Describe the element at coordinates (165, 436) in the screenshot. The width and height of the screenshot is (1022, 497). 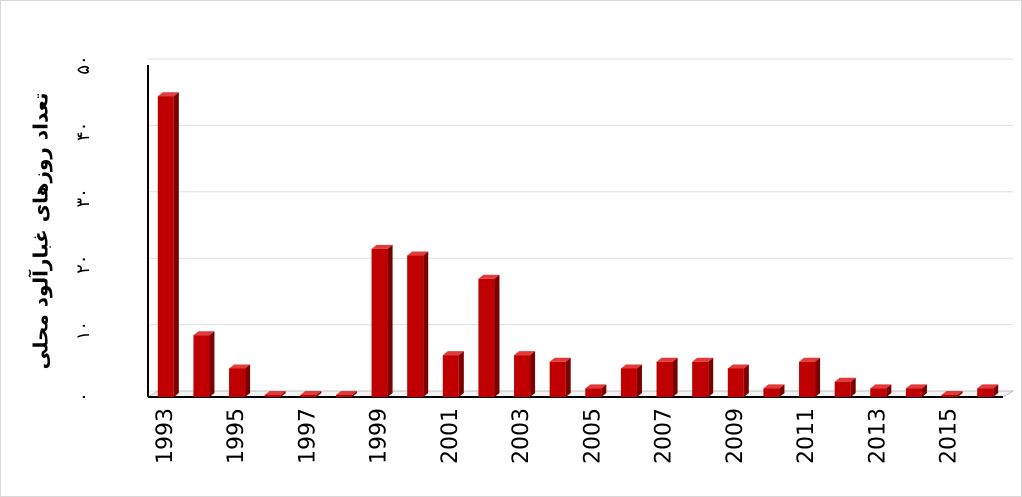
I see `x-tick-label: 1993` at that location.